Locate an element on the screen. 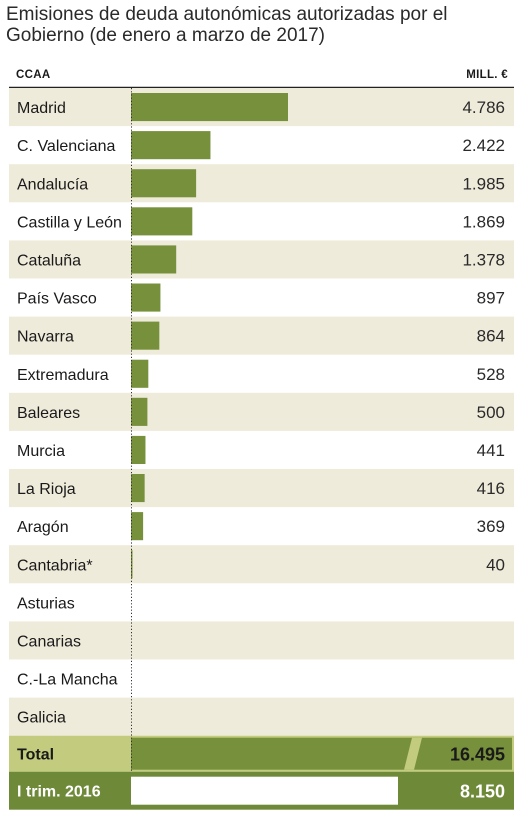 Image resolution: width=522 pixels, height=818 pixels. value-label: 1.985 is located at coordinates (483, 183).